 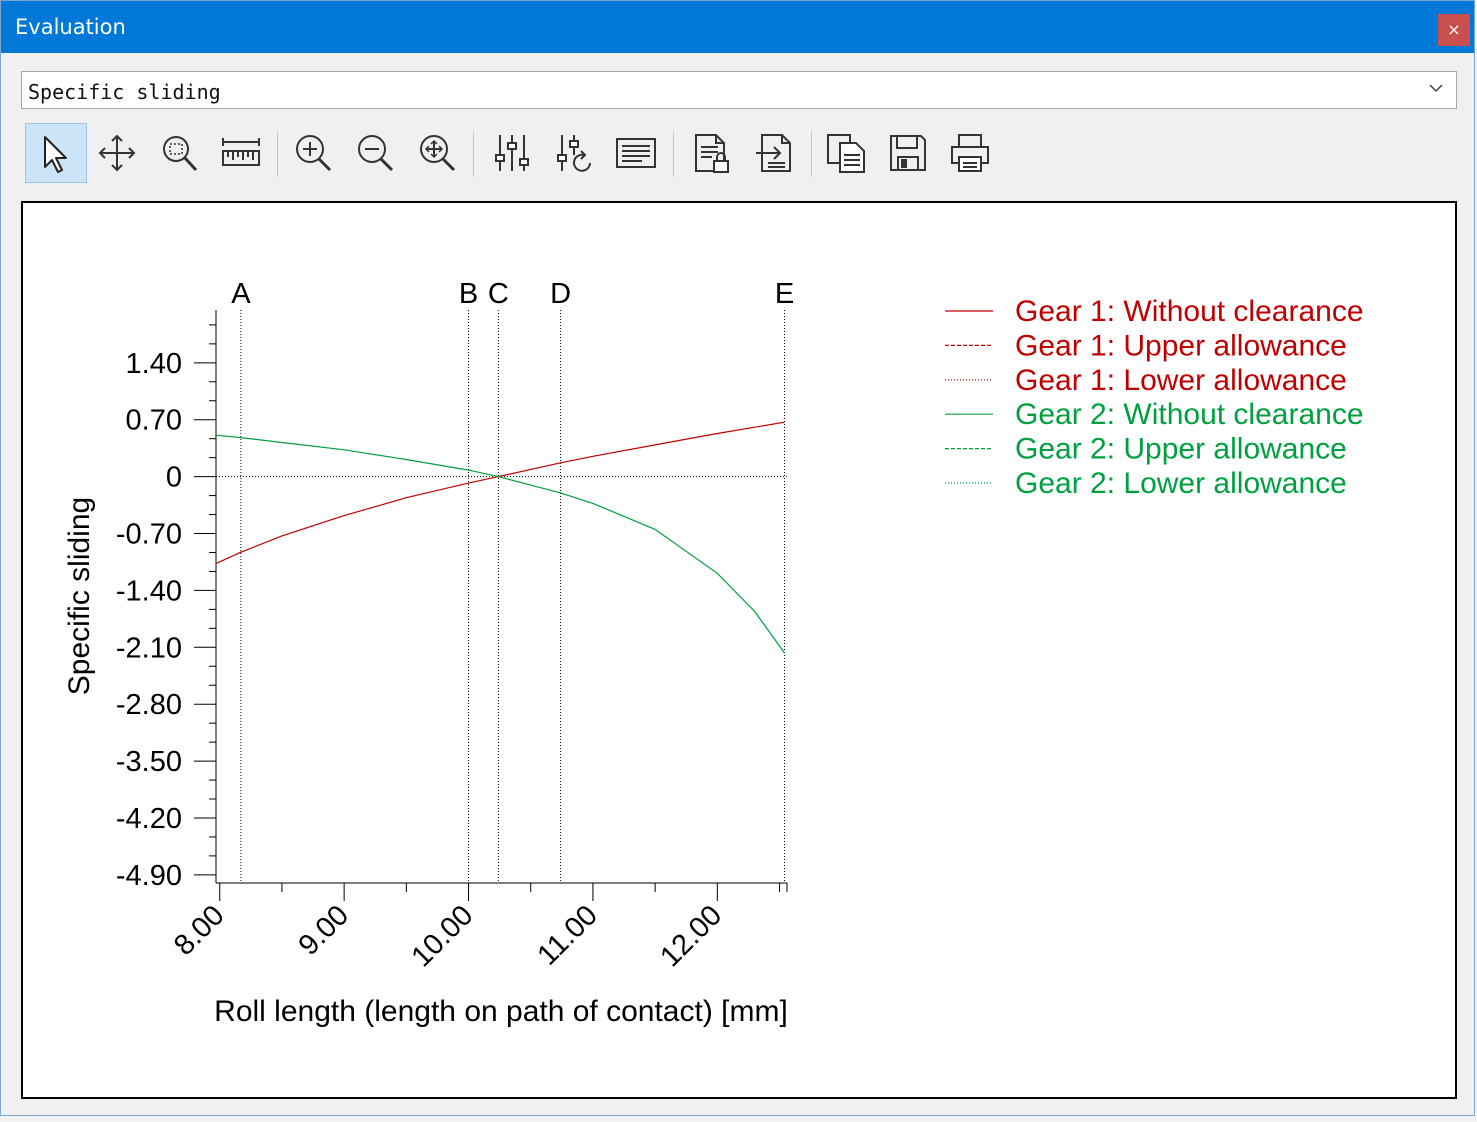 I want to click on marker-label-c: C, so click(x=498, y=294).